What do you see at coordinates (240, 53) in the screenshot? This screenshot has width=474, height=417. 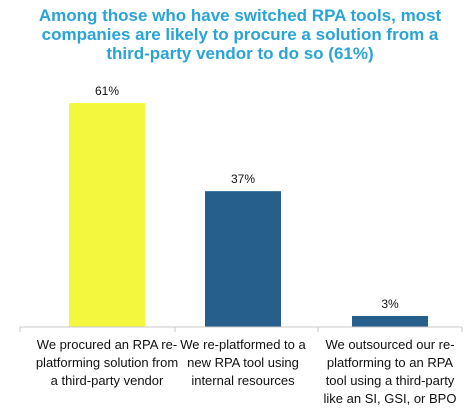 I see `chart-title-line: third-party vendor to do so (61%)` at bounding box center [240, 53].